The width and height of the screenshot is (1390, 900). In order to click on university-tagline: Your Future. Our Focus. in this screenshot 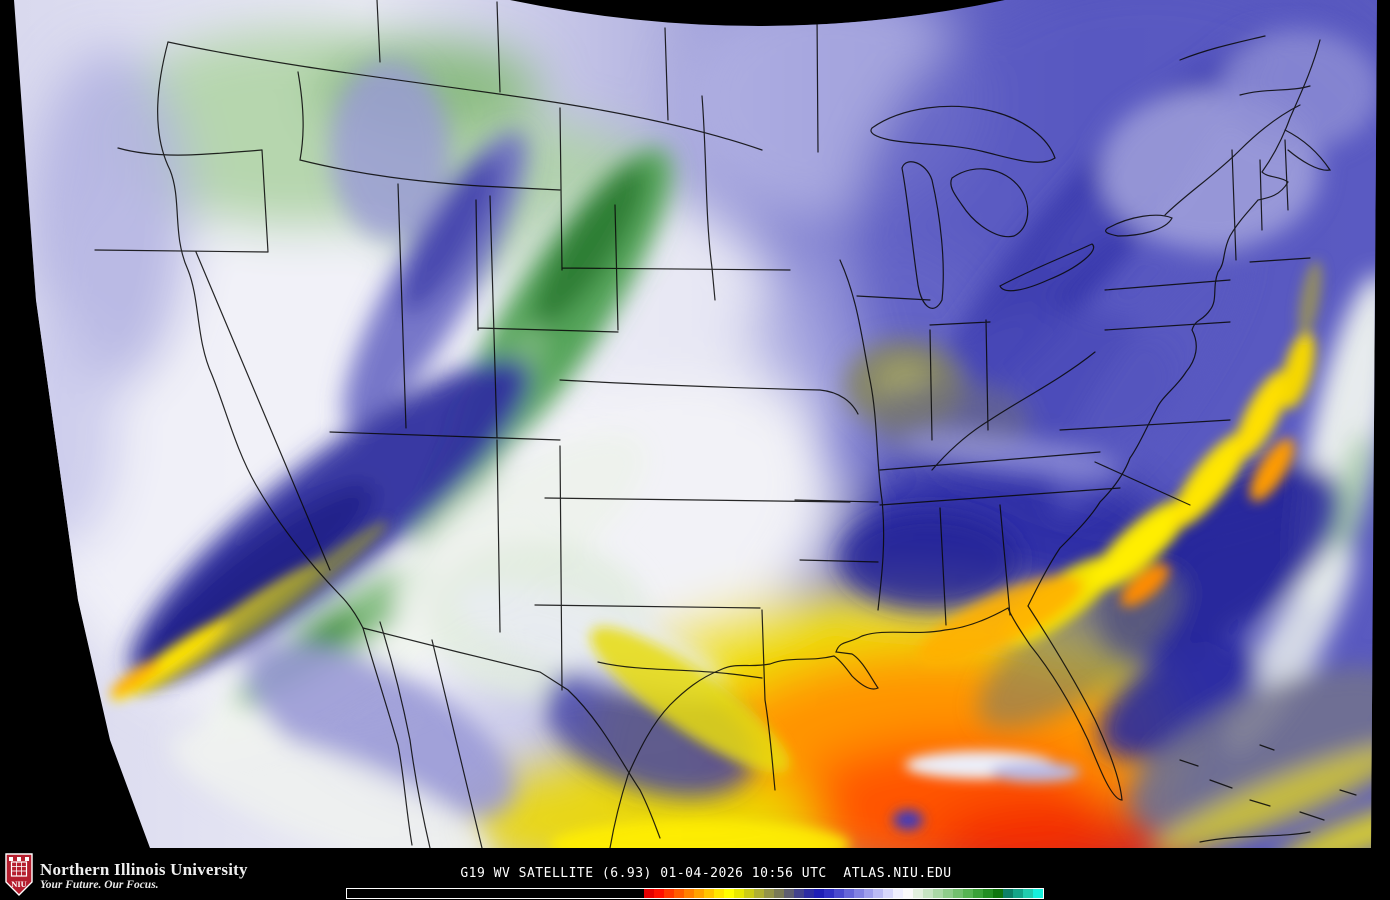, I will do `click(99, 885)`.